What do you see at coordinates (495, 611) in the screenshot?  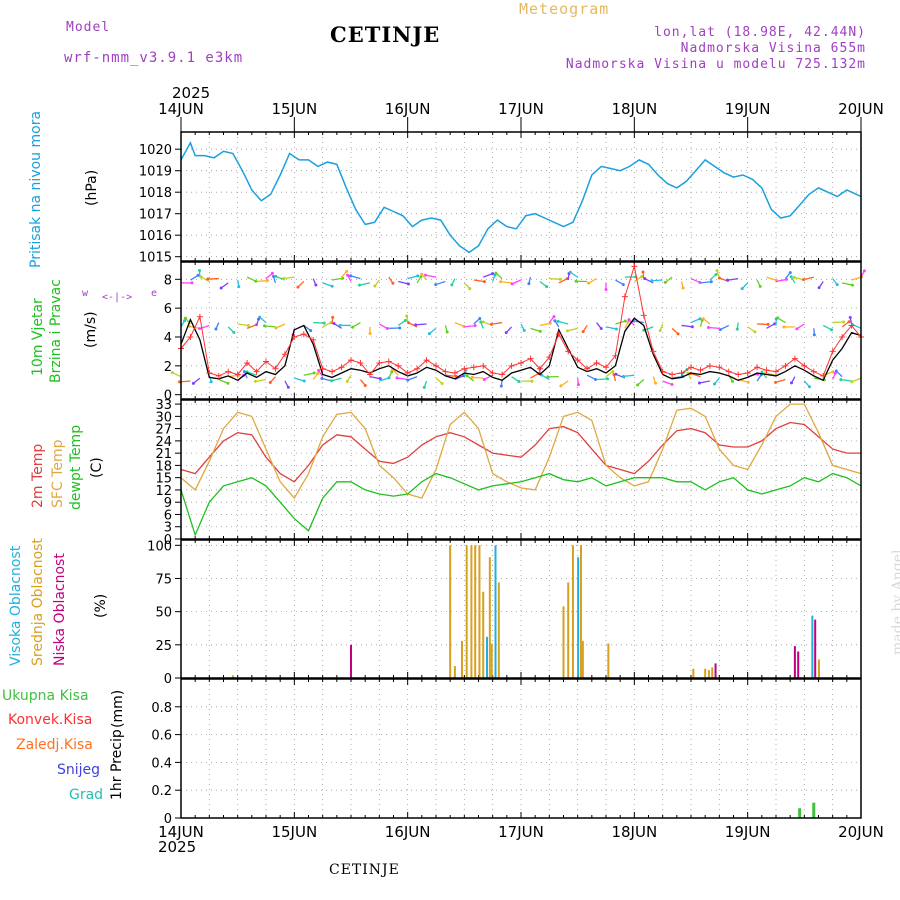 I see `cloud-high-bar` at bounding box center [495, 611].